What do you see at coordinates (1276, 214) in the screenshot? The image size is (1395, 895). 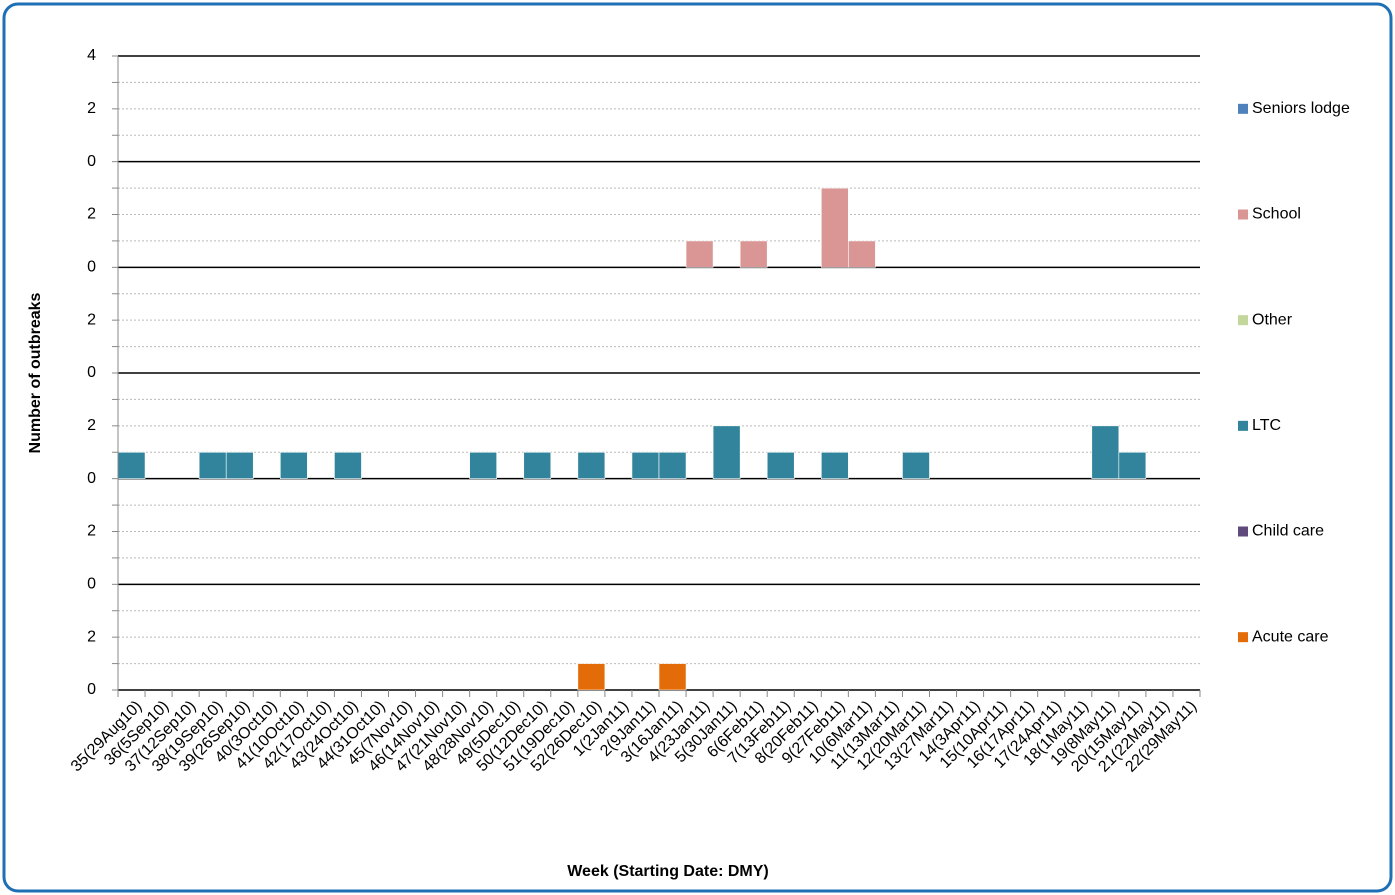 I see `legend-label: School` at bounding box center [1276, 214].